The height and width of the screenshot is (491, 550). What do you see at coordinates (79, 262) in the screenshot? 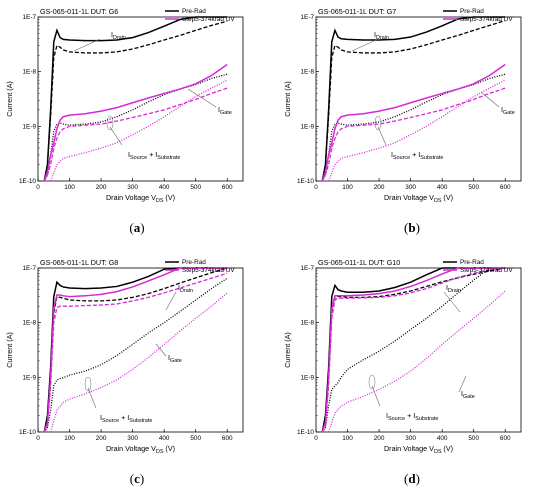
I see `chart-title: GS-065-011-1L DUT: G8` at bounding box center [79, 262].